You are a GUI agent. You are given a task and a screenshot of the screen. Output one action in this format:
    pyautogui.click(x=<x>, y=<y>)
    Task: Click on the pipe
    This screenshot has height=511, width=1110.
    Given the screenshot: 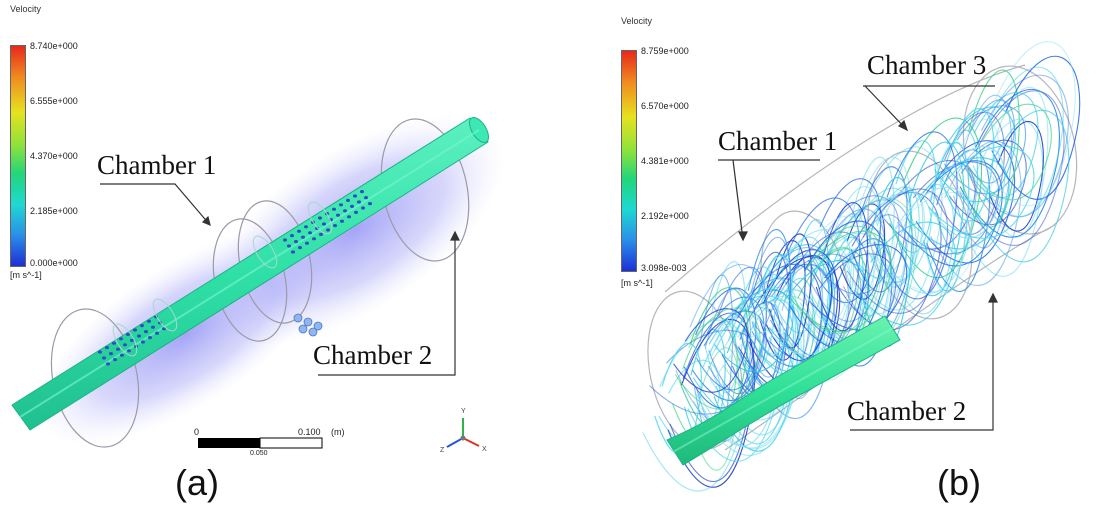 What is the action you would take?
    pyautogui.click(x=783, y=390)
    